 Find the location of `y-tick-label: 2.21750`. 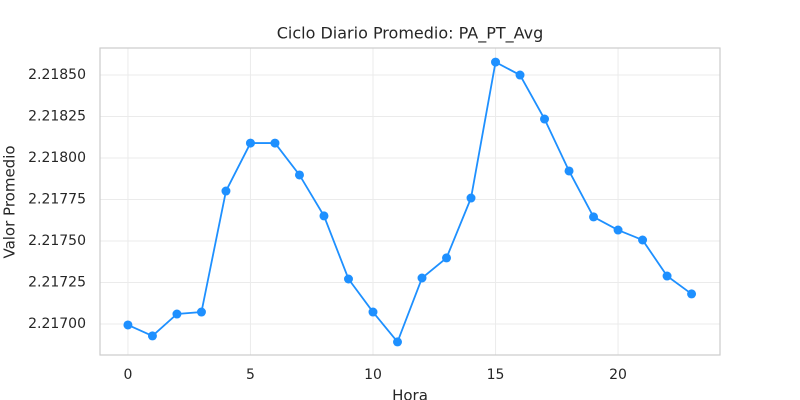

y-tick-label: 2.21750 is located at coordinates (57, 241).